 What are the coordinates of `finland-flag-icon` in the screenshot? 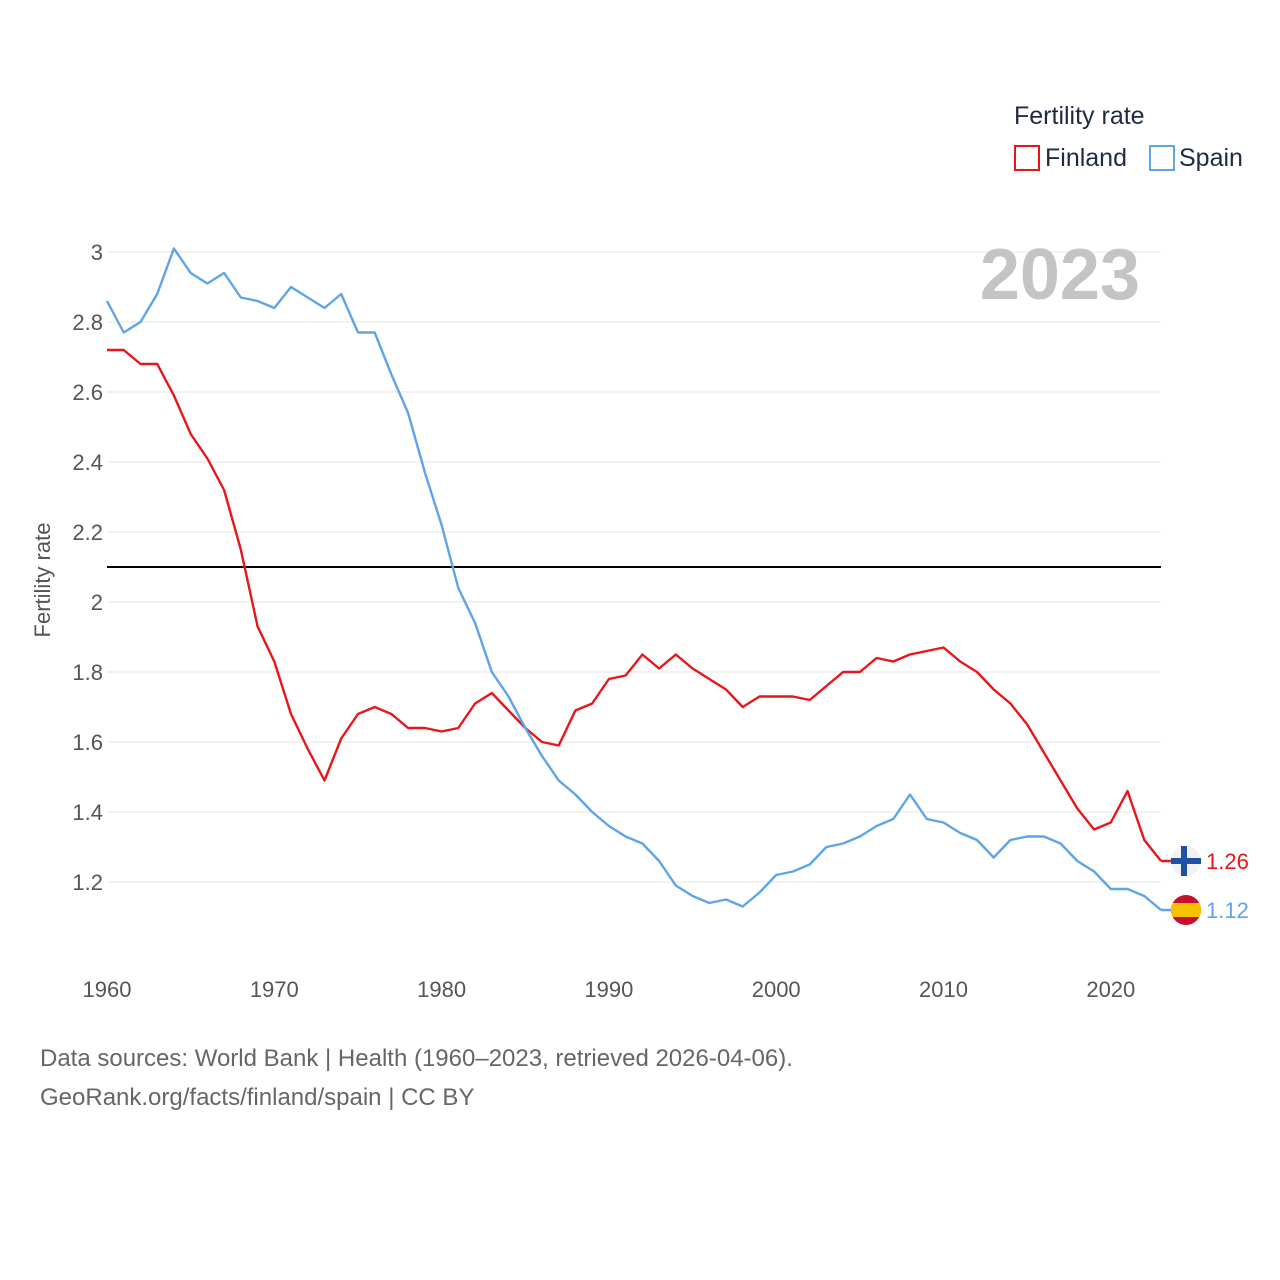 It's located at (1186, 861).